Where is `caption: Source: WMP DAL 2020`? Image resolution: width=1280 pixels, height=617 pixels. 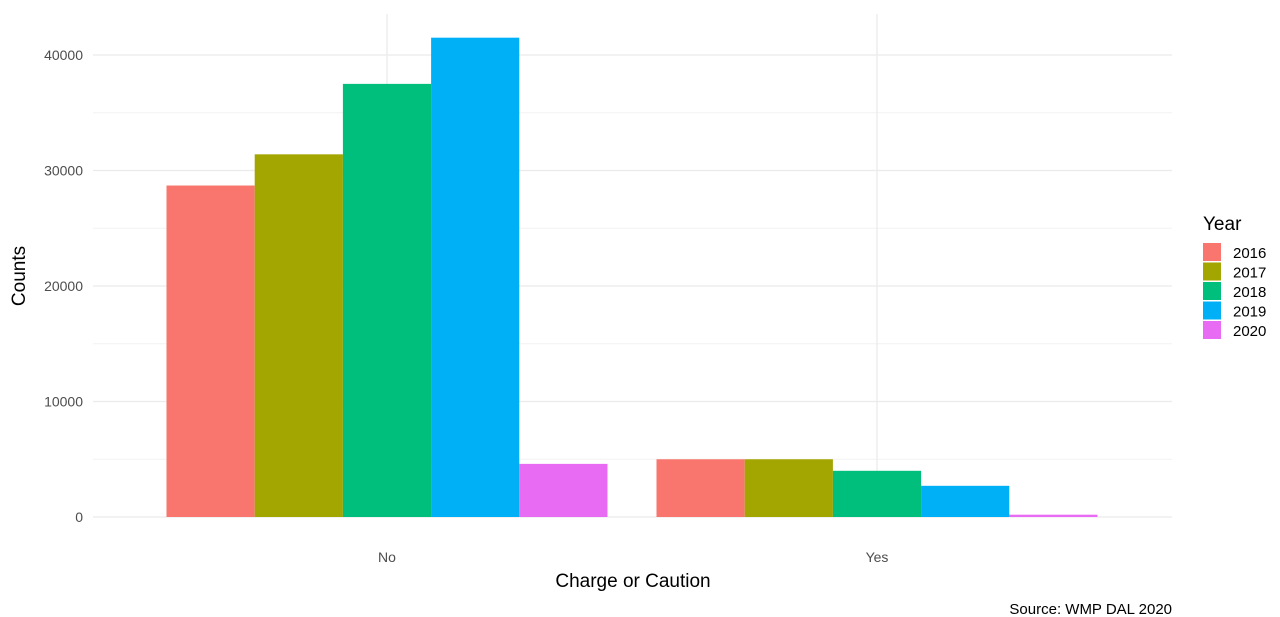 caption: Source: WMP DAL 2020 is located at coordinates (1090, 609).